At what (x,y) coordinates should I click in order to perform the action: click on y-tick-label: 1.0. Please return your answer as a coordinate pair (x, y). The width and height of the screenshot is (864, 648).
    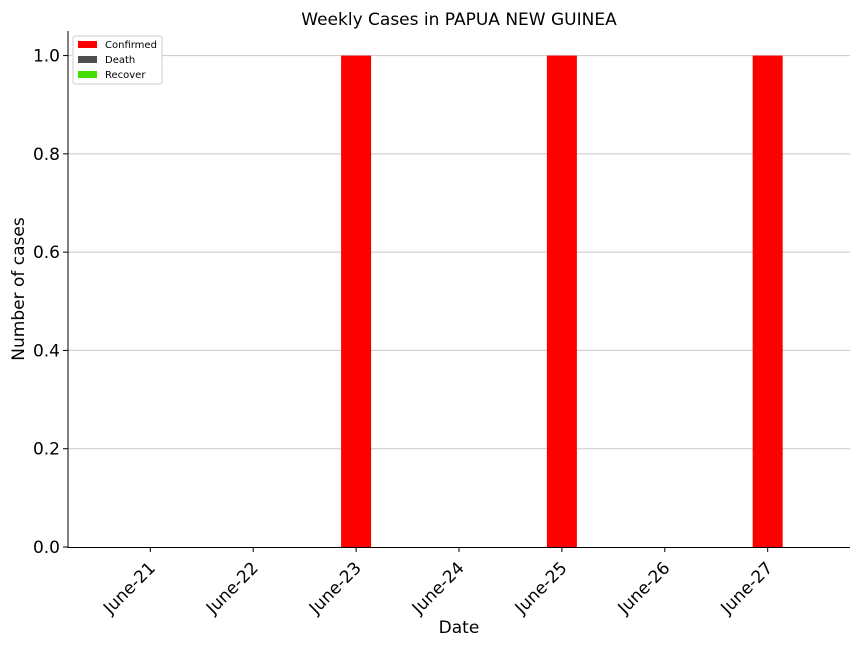
    Looking at the image, I should click on (46, 57).